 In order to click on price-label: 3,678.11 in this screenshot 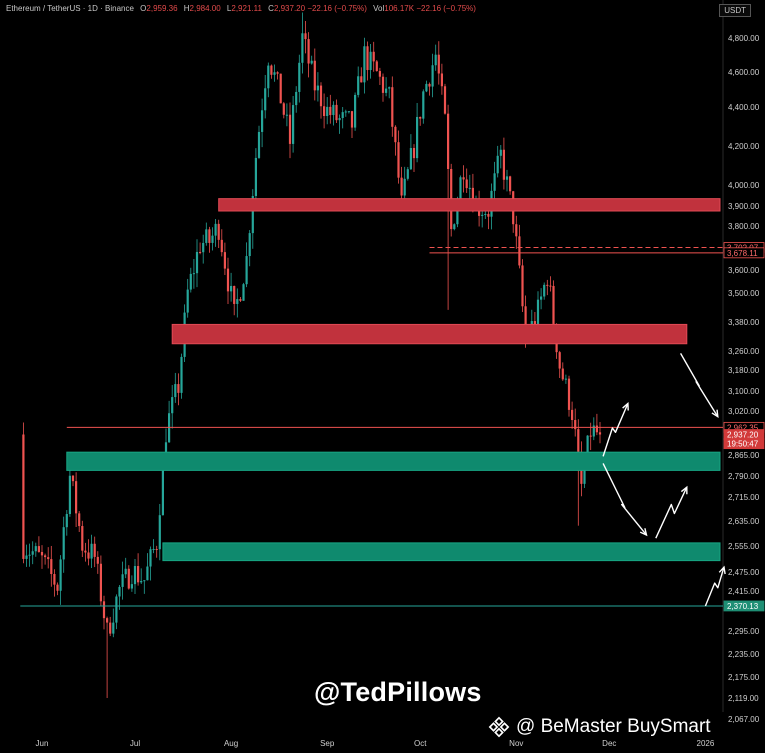, I will do `click(742, 253)`.